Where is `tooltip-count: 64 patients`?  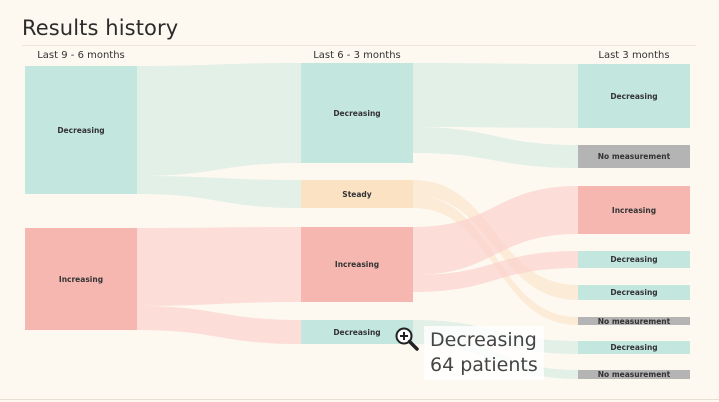
tooltip-count: 64 patients is located at coordinates (484, 365).